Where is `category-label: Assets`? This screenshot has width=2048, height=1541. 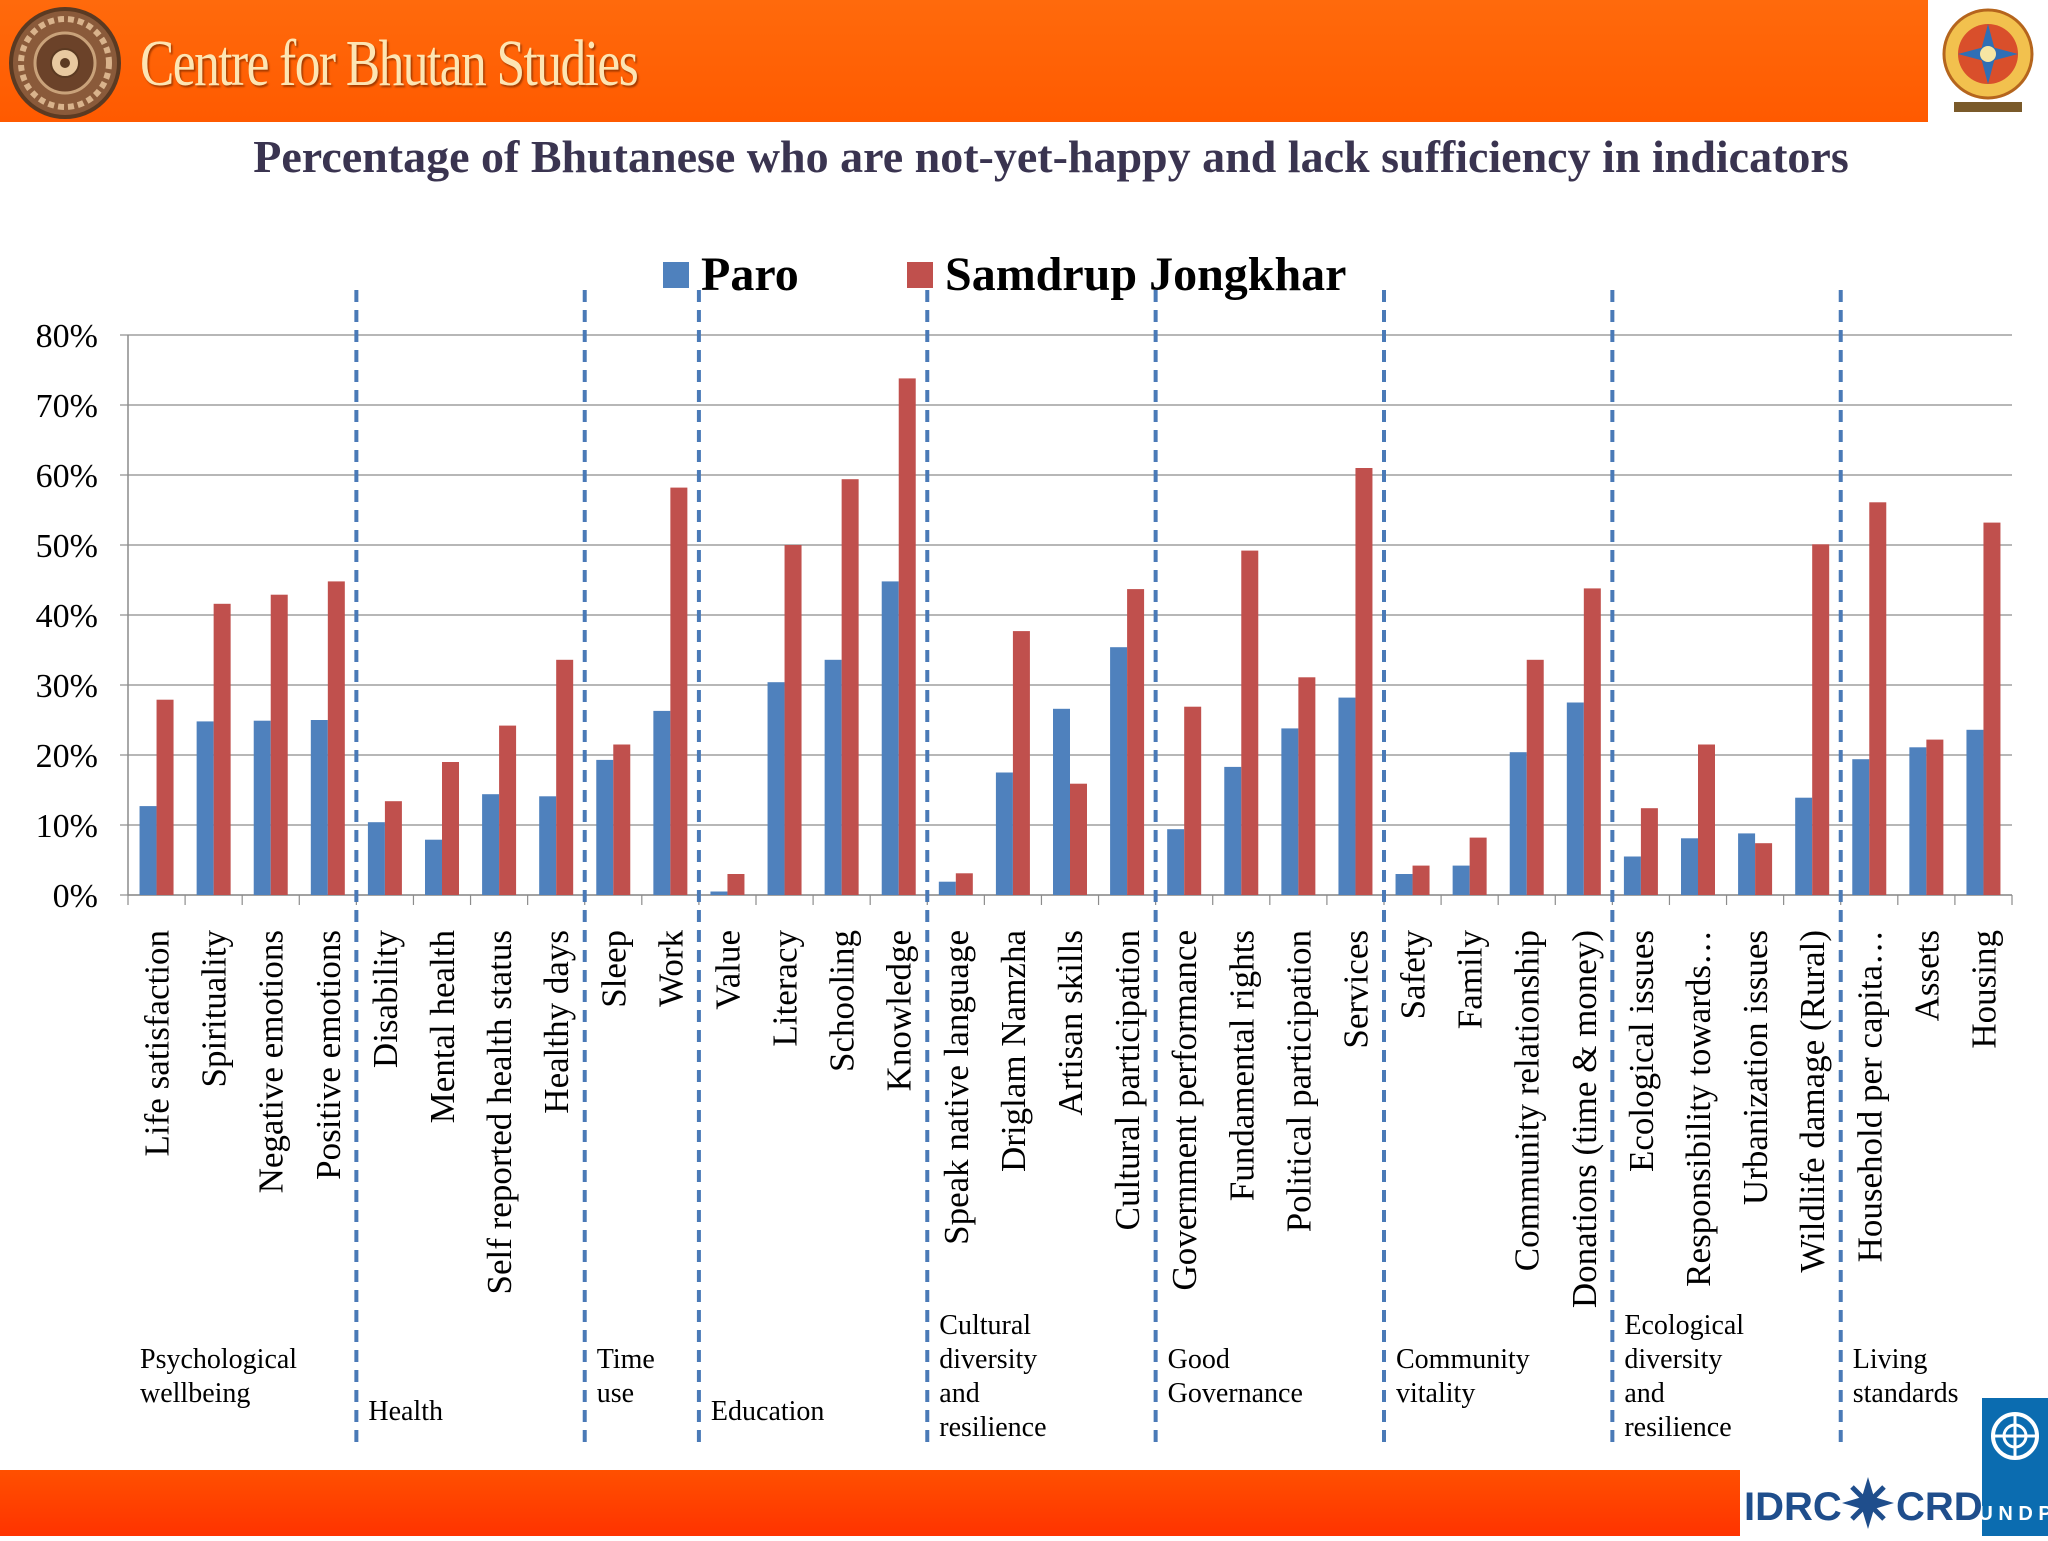 category-label: Assets is located at coordinates (1926, 975).